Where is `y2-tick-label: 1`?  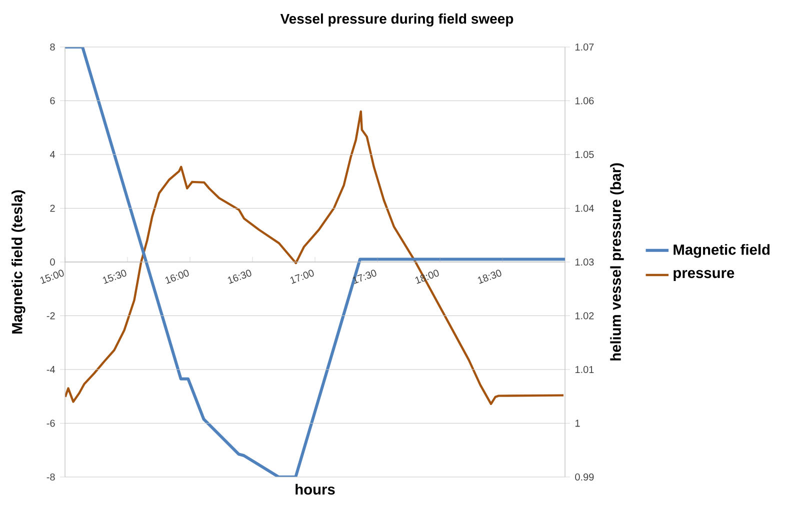 y2-tick-label: 1 is located at coordinates (577, 423).